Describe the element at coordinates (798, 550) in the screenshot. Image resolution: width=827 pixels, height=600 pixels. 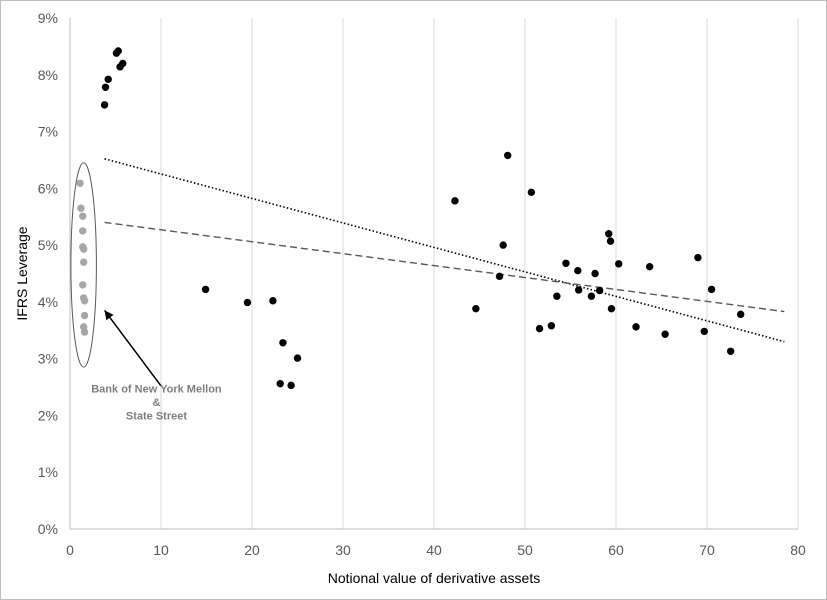
I see `x-tick-label: 80` at that location.